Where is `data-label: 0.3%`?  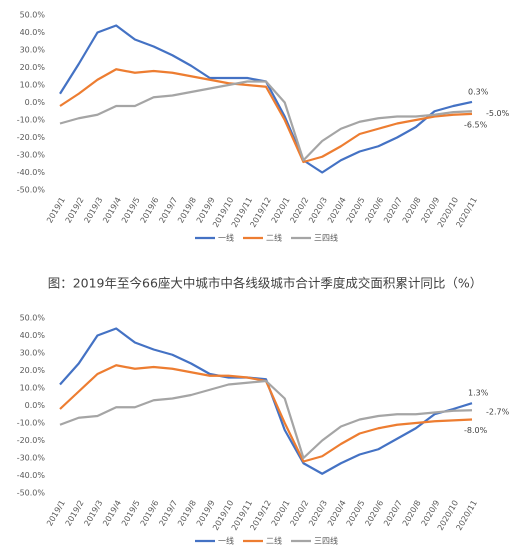
data-label: 0.3% is located at coordinates (478, 91).